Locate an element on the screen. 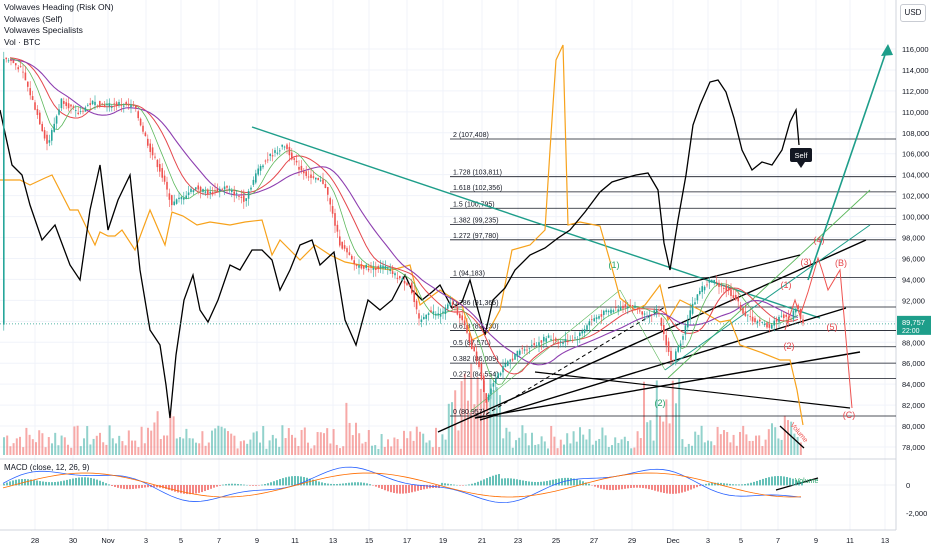  fib-label: 0 (80,957) is located at coordinates (469, 412).